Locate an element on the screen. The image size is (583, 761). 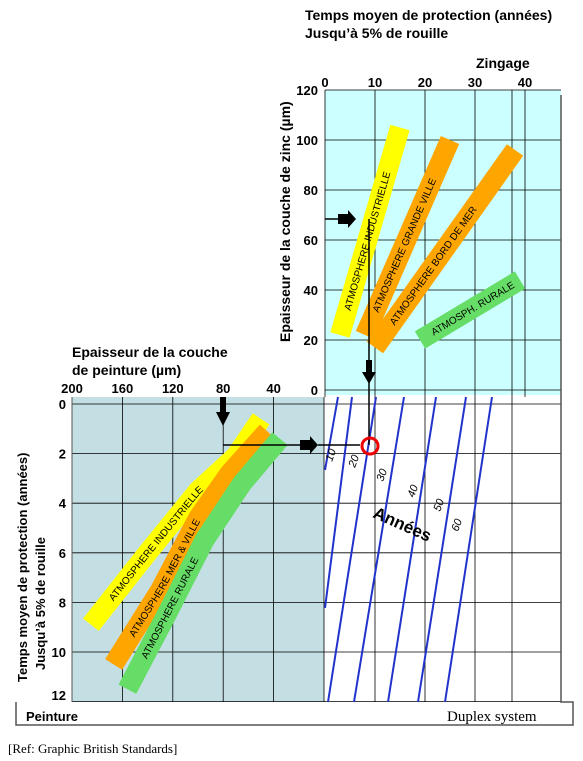
zinc-y-tick: 120 is located at coordinates (307, 90).